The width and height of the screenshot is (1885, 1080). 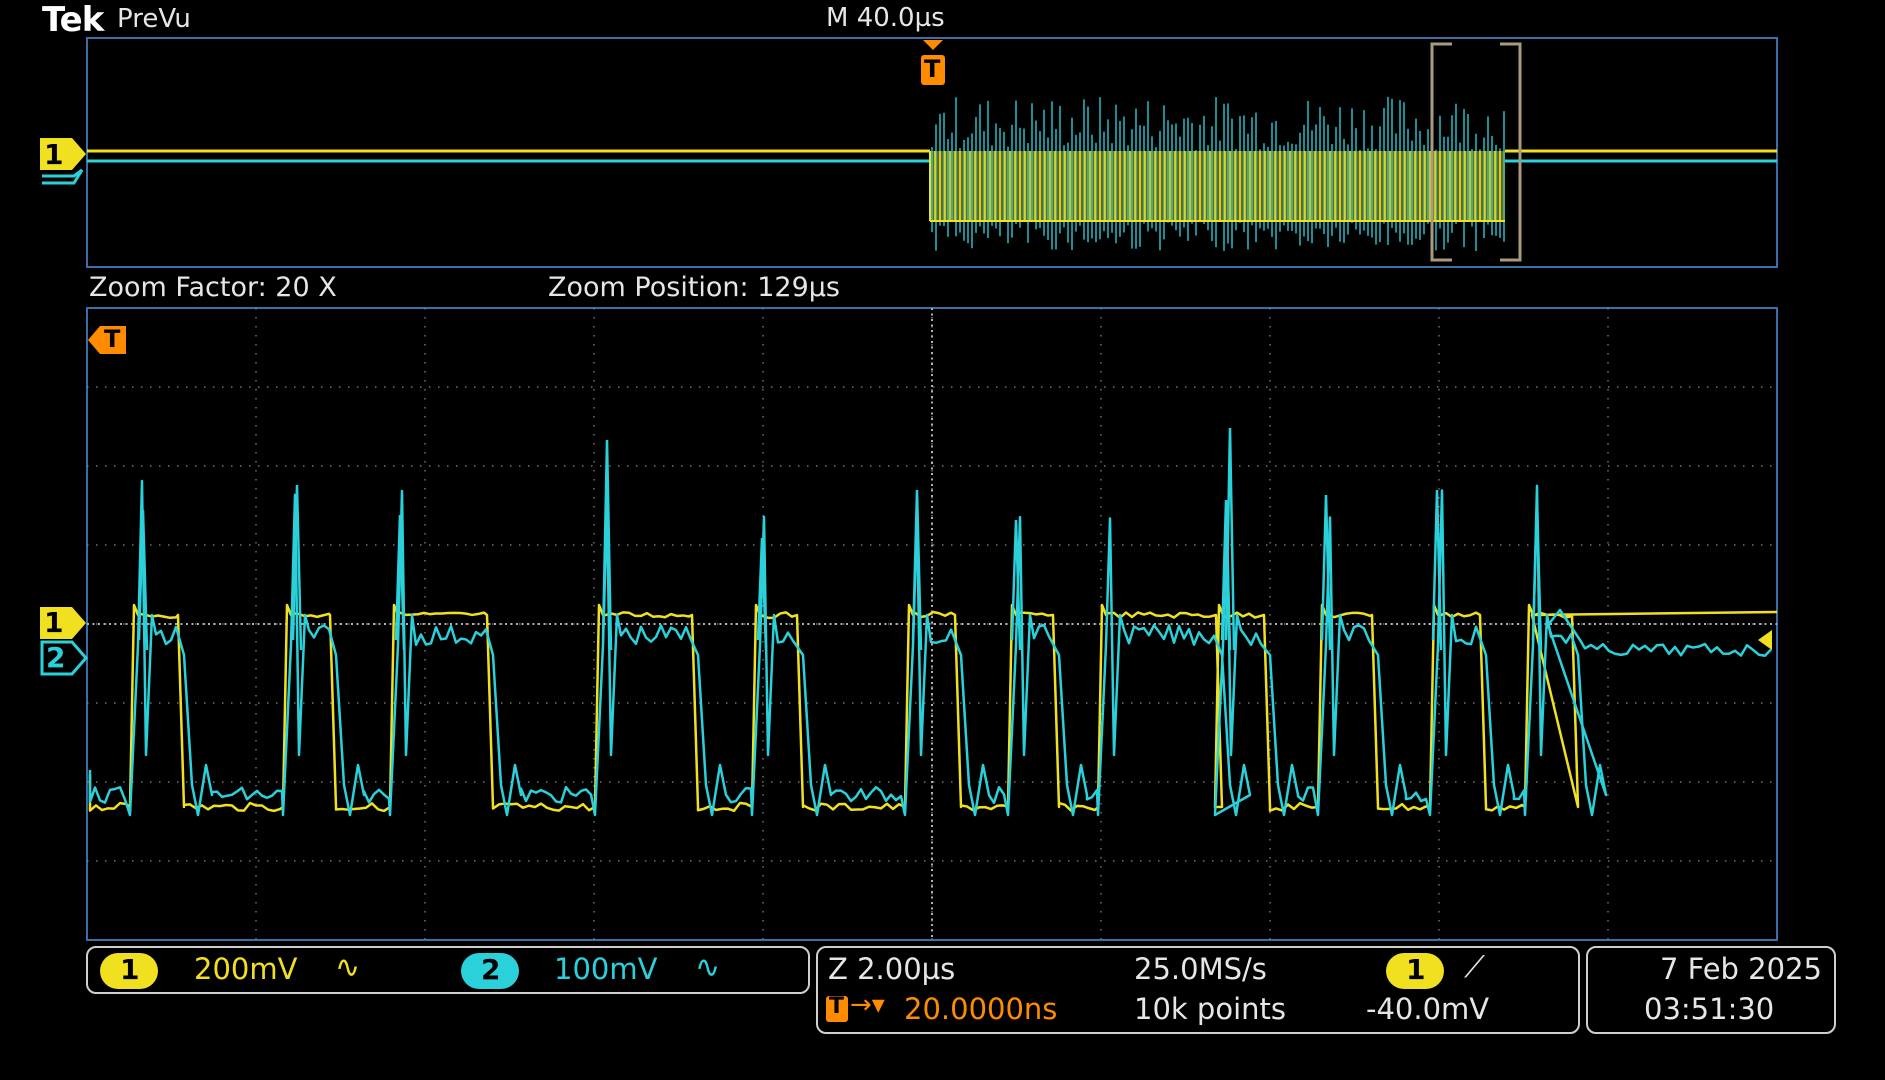 What do you see at coordinates (112, 339) in the screenshot?
I see `zoom-trigger-label: T` at bounding box center [112, 339].